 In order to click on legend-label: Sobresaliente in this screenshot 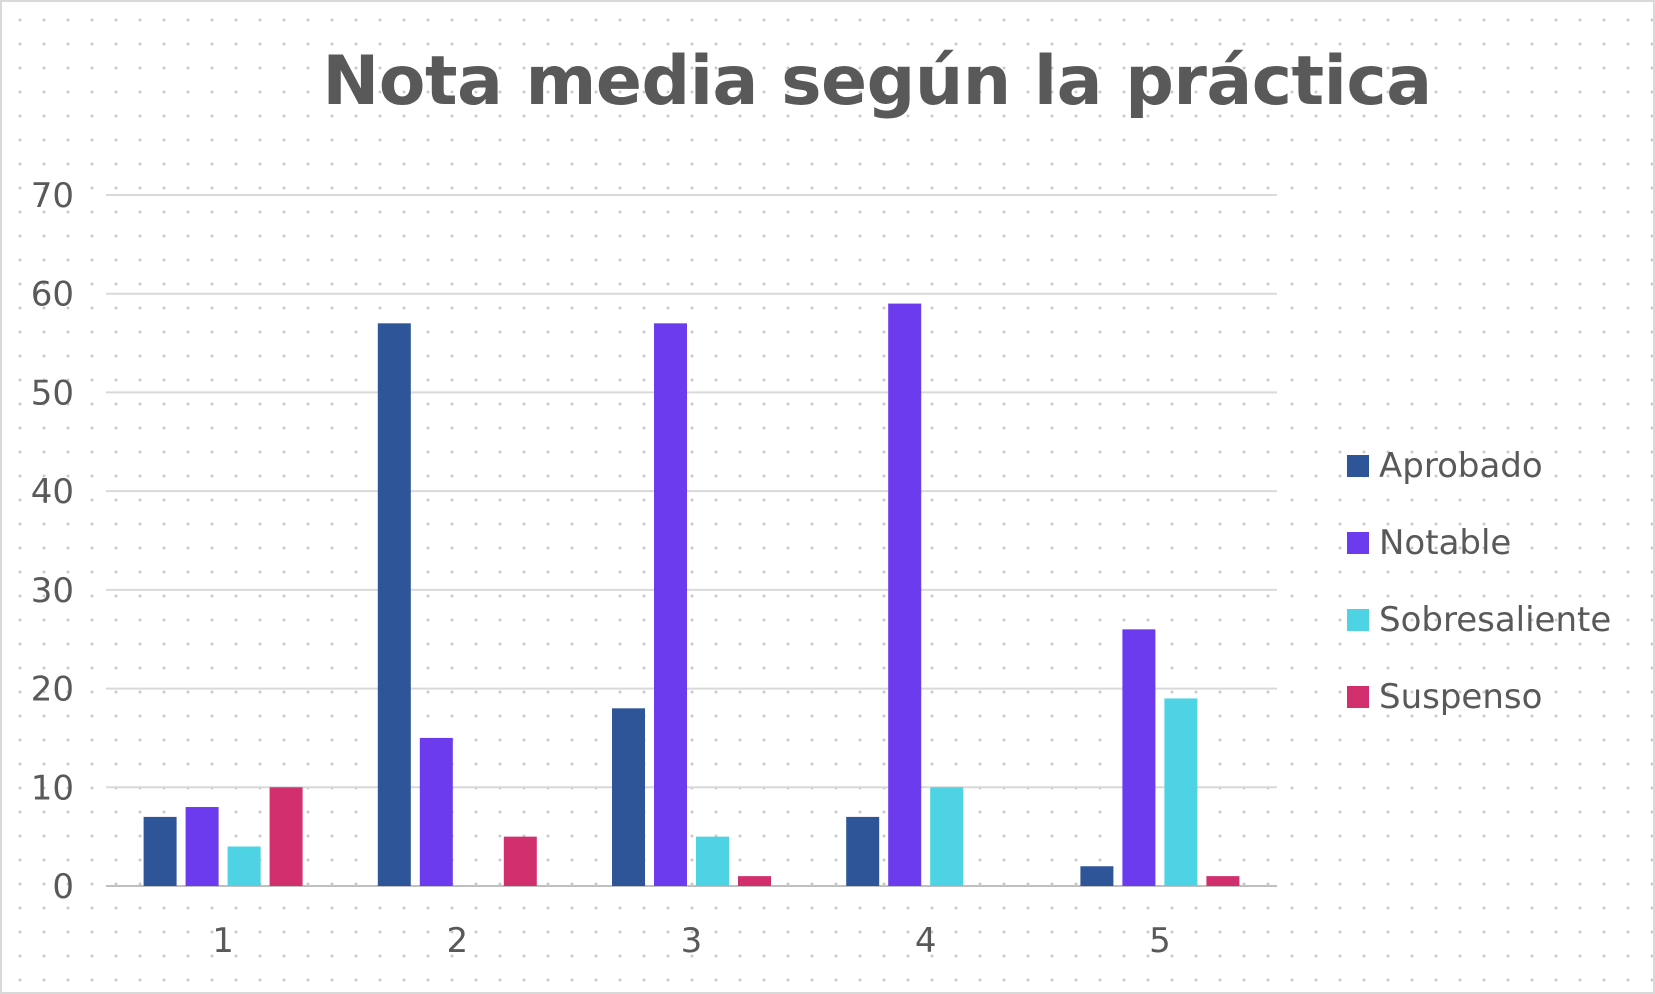, I will do `click(1495, 619)`.